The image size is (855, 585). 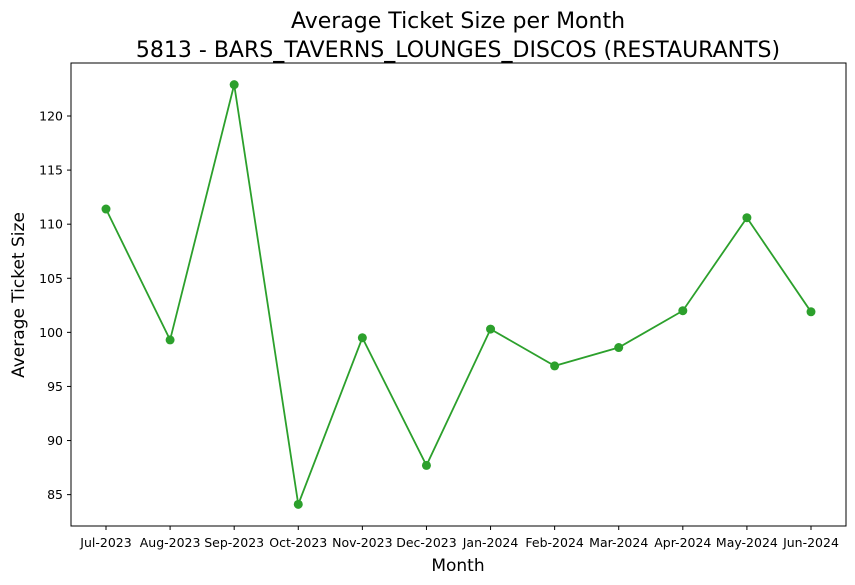 I want to click on x-tick-label: Jun-2024, so click(x=810, y=542).